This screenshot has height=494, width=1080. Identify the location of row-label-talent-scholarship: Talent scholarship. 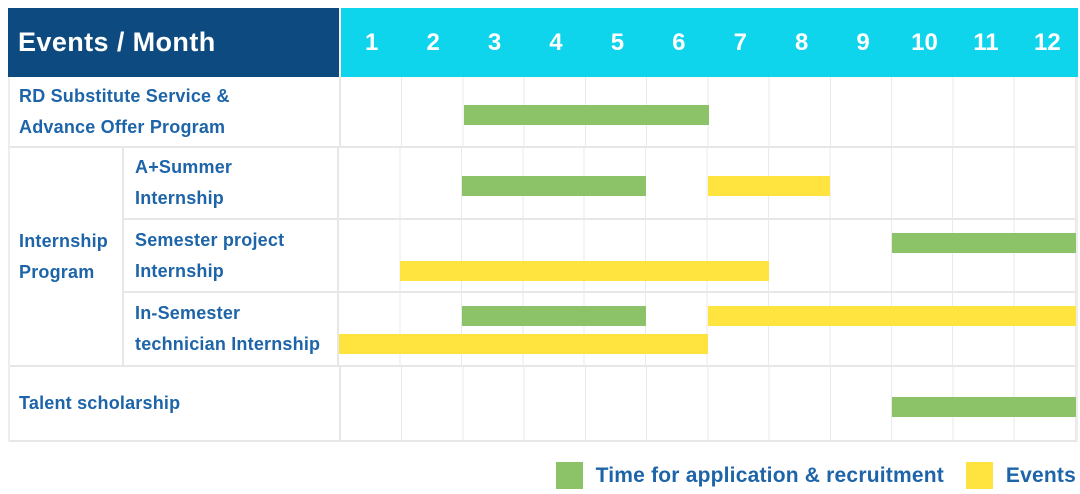
(175, 403).